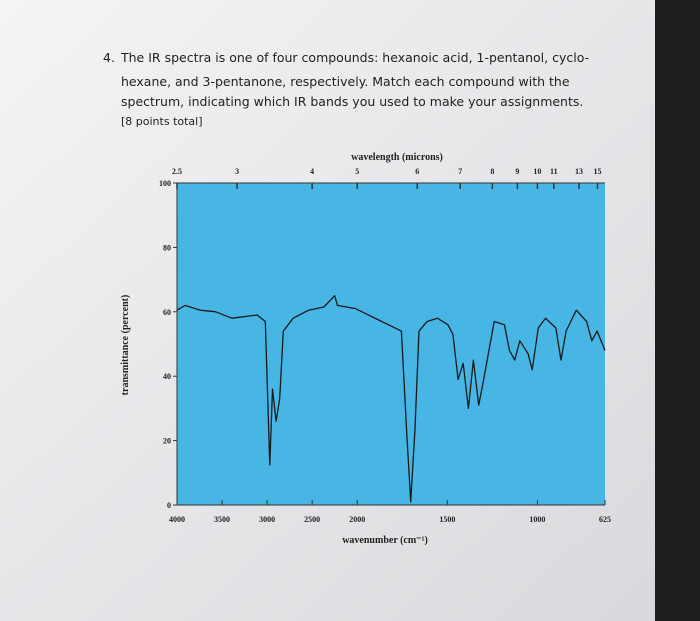 This screenshot has height=621, width=700. Describe the element at coordinates (397, 157) in the screenshot. I see `x2-label: wavelength (microns)` at that location.